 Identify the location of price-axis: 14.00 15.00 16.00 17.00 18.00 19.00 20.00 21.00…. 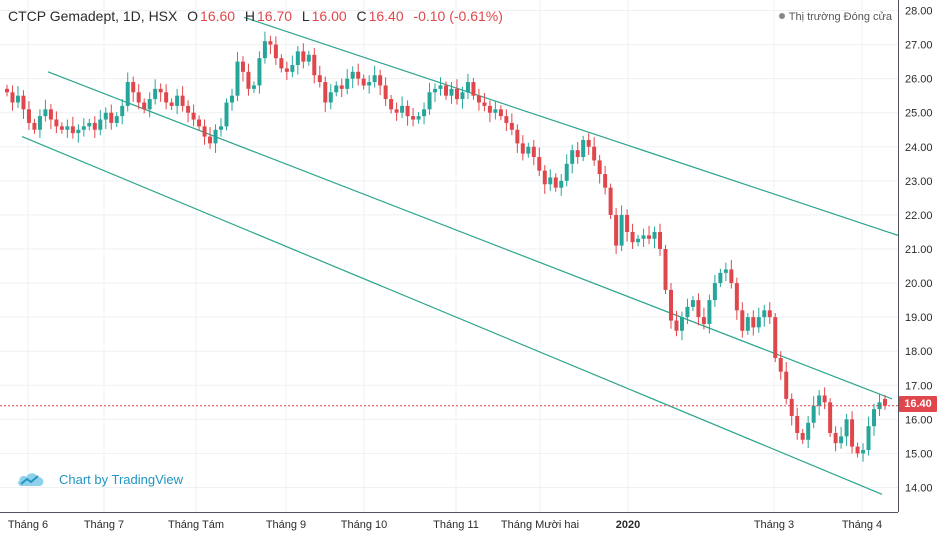
(915, 256).